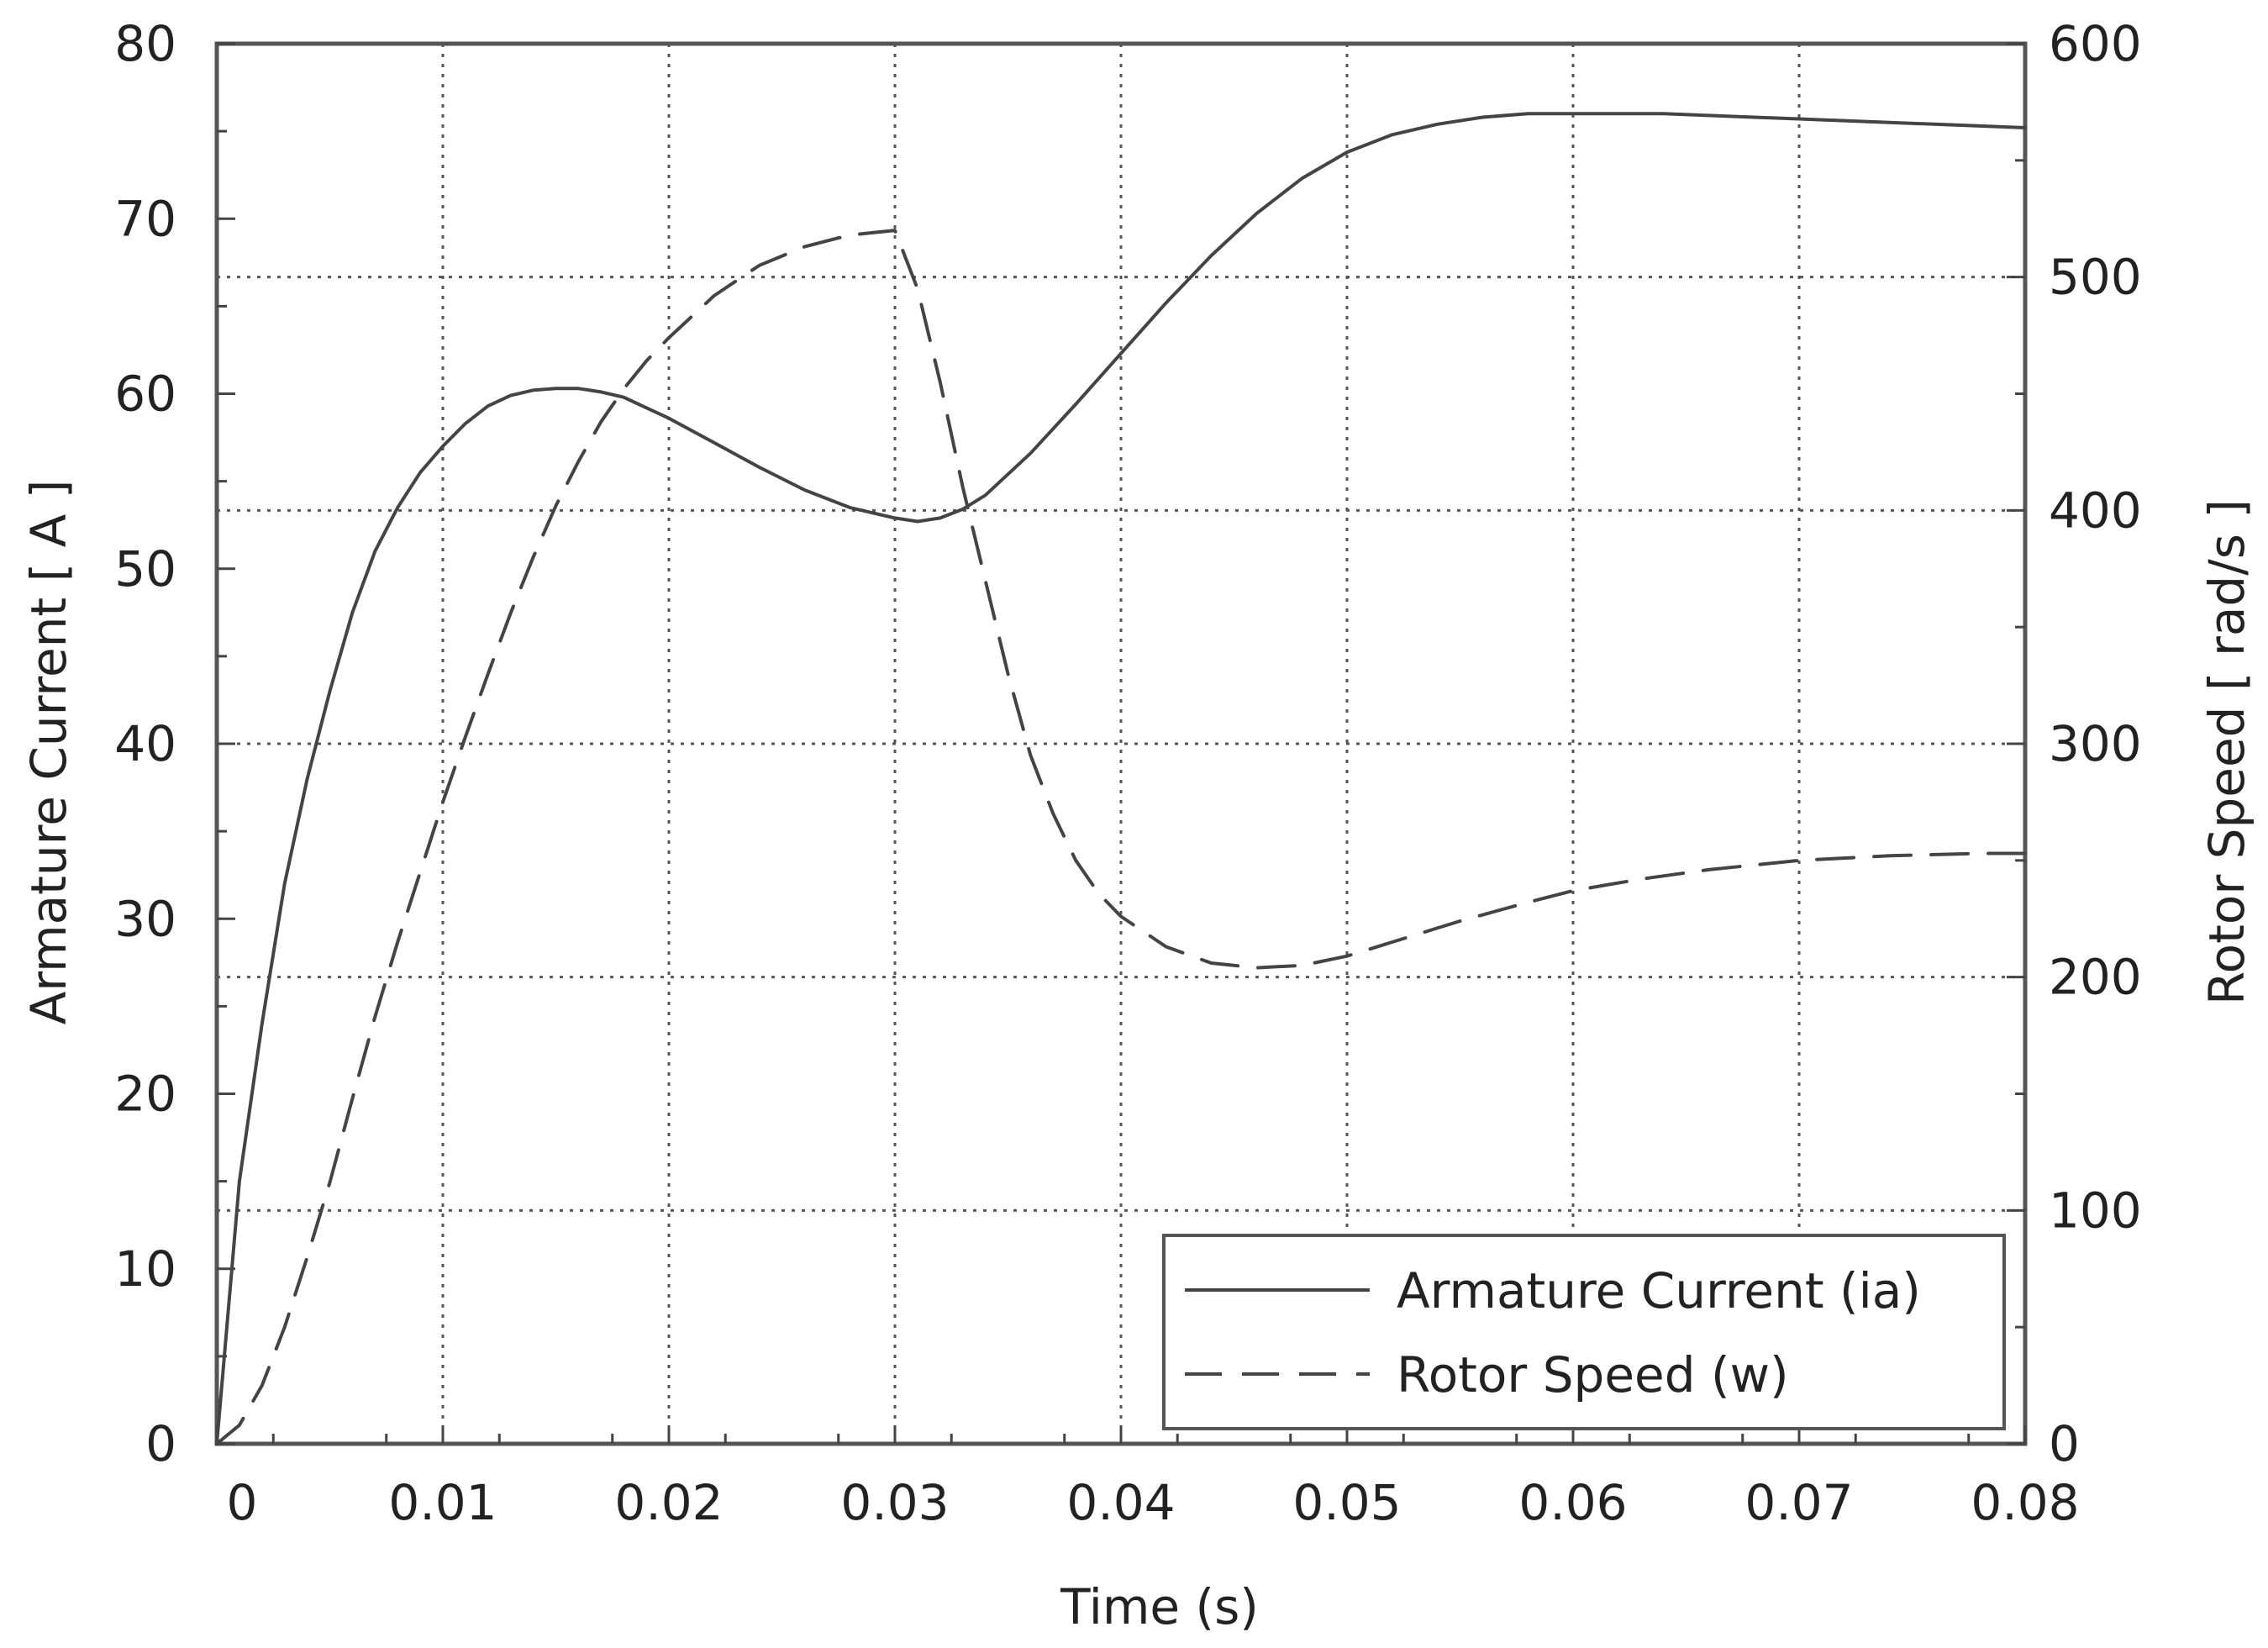 Image resolution: width=2268 pixels, height=1648 pixels. Describe the element at coordinates (2064, 1444) in the screenshot. I see `y-right-tick-label: 0` at that location.